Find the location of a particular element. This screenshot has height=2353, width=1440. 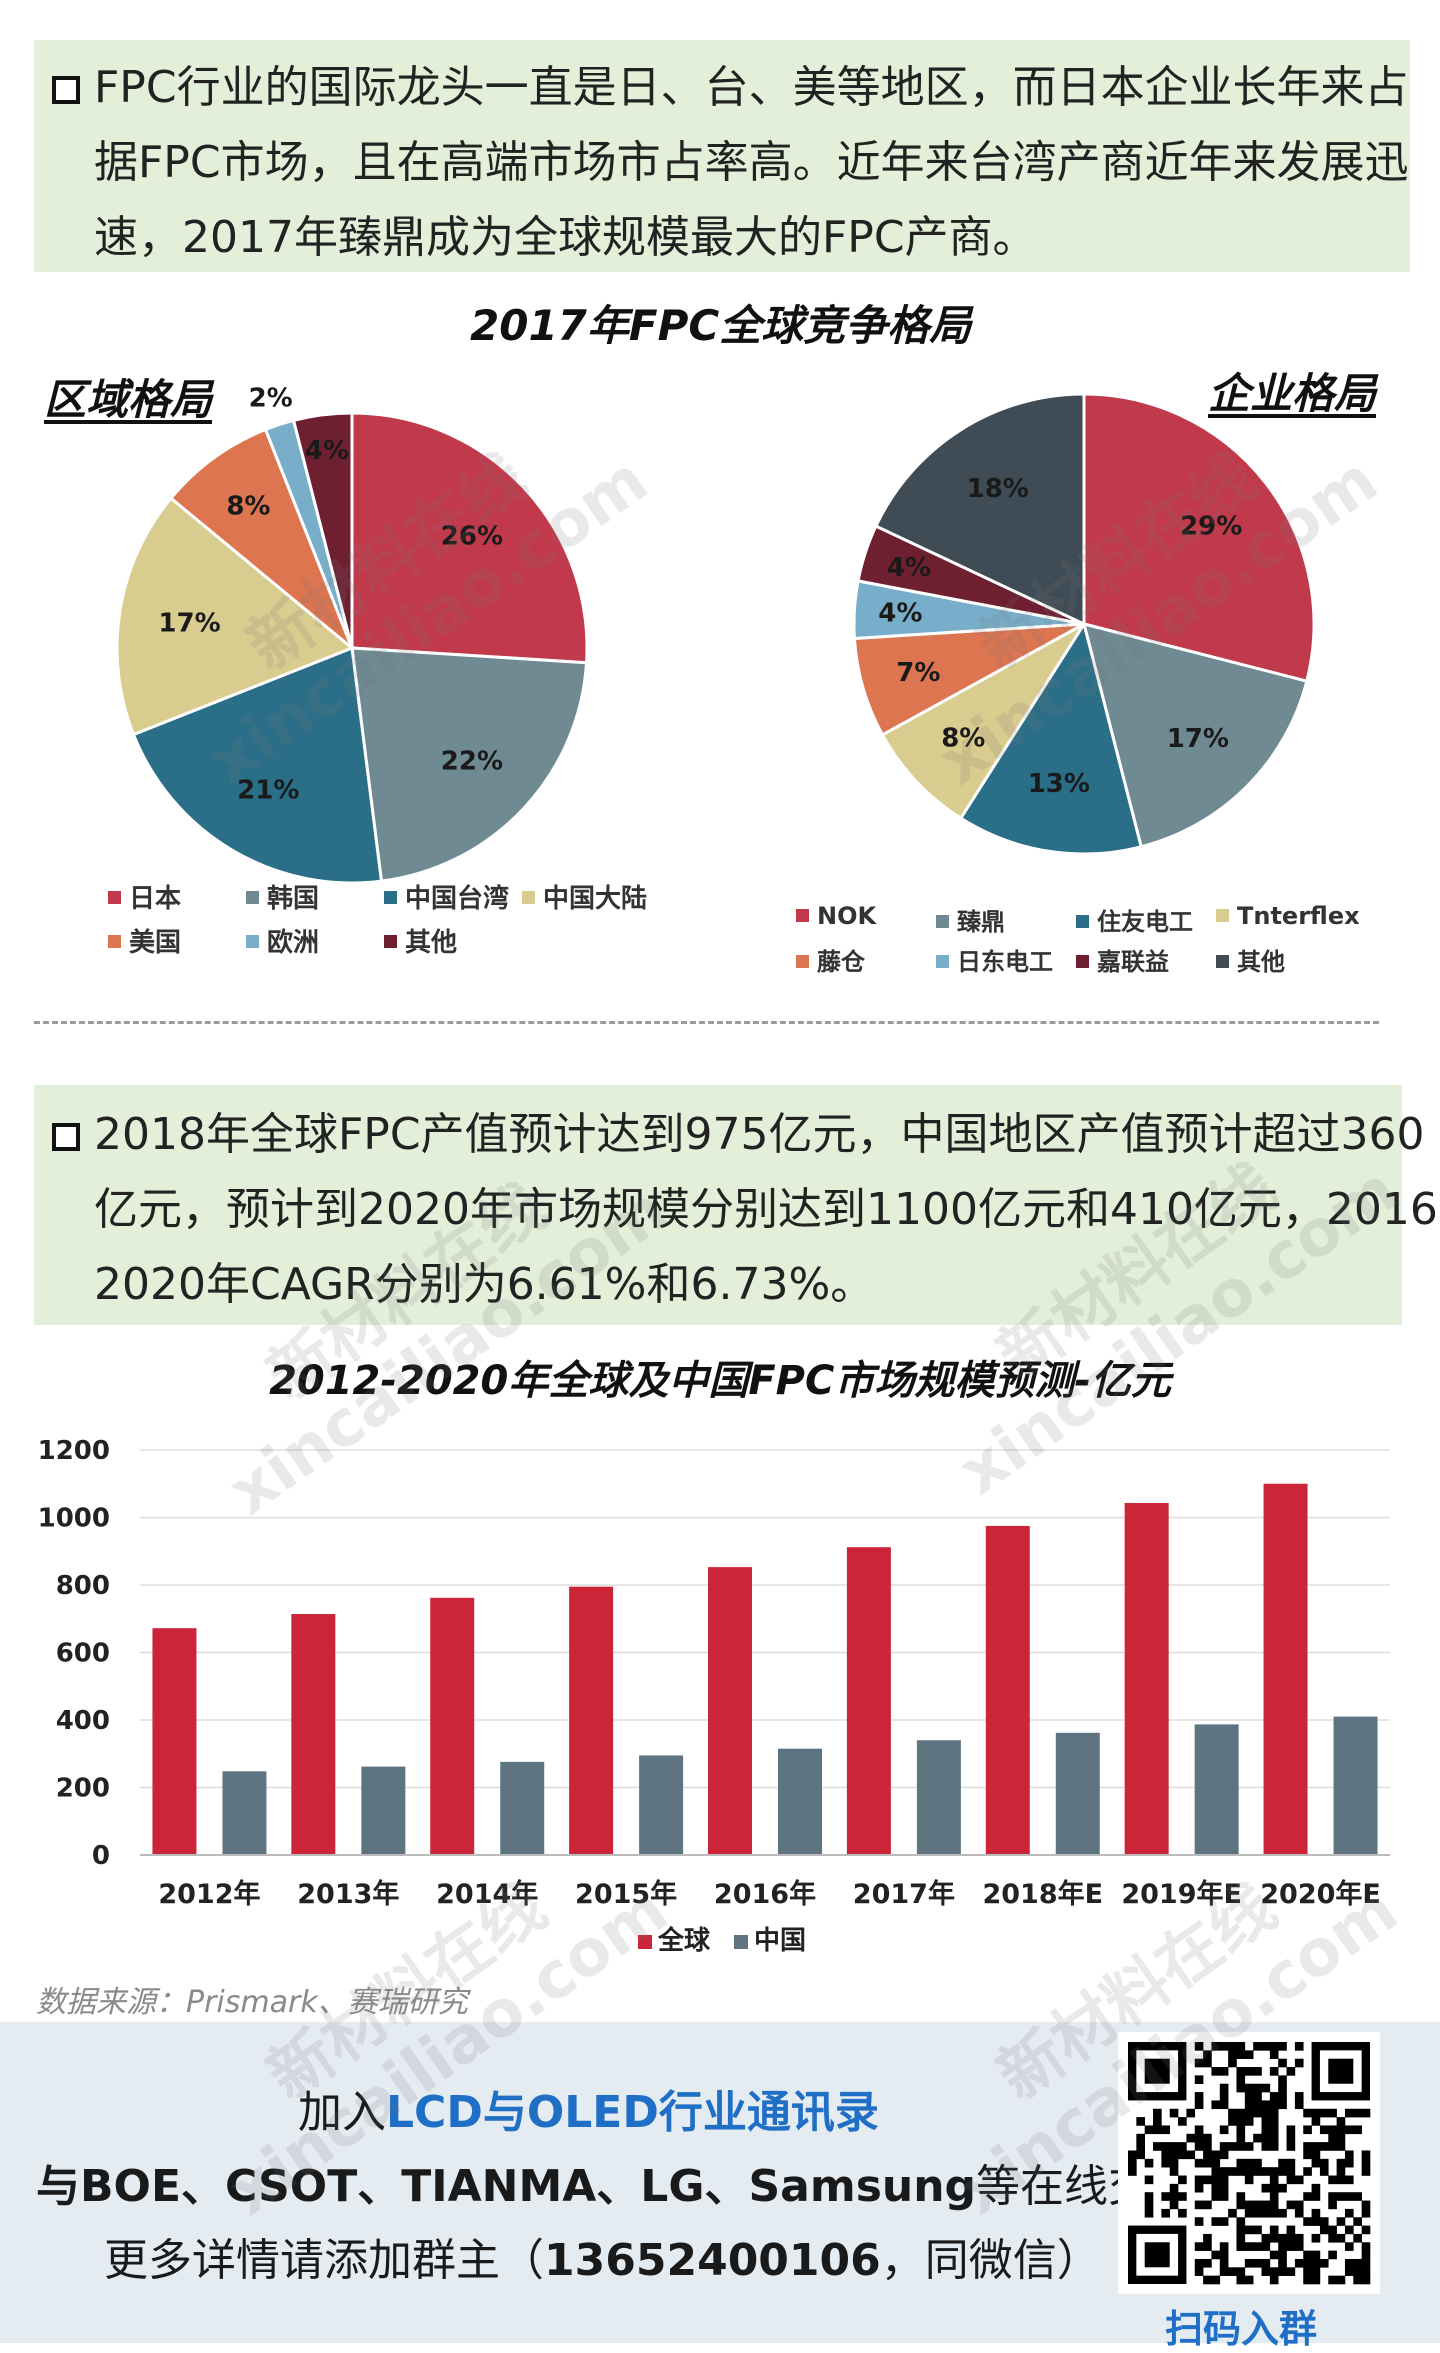

region-pie-chart: 26% 22% 21% 17% 8% 2% 4% is located at coordinates (352, 634).